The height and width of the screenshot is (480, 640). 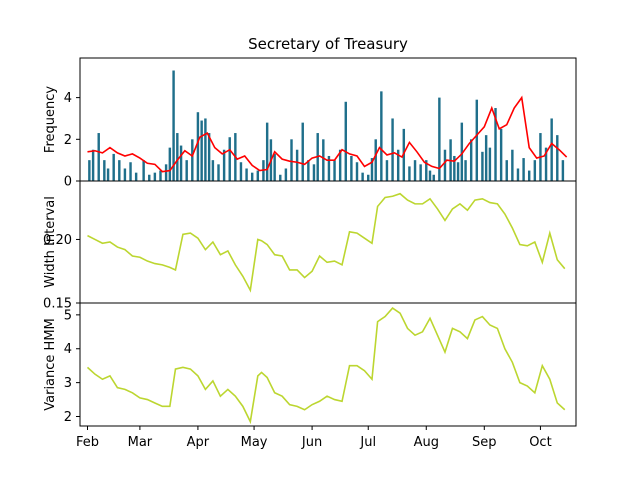 I want to click on width-interval-y-axis-label: Width Interval, so click(x=50, y=242).